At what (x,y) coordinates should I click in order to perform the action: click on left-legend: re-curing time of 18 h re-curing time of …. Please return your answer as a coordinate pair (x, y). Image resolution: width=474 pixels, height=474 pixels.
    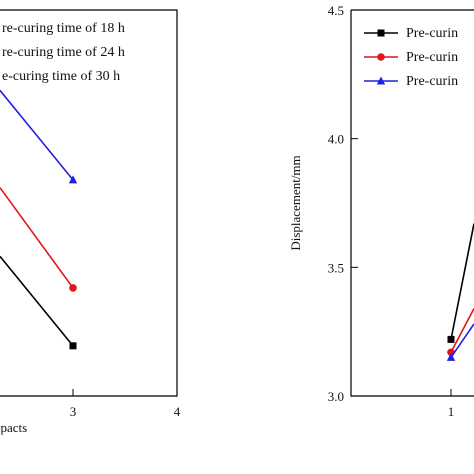
    Looking at the image, I should click on (63, 52).